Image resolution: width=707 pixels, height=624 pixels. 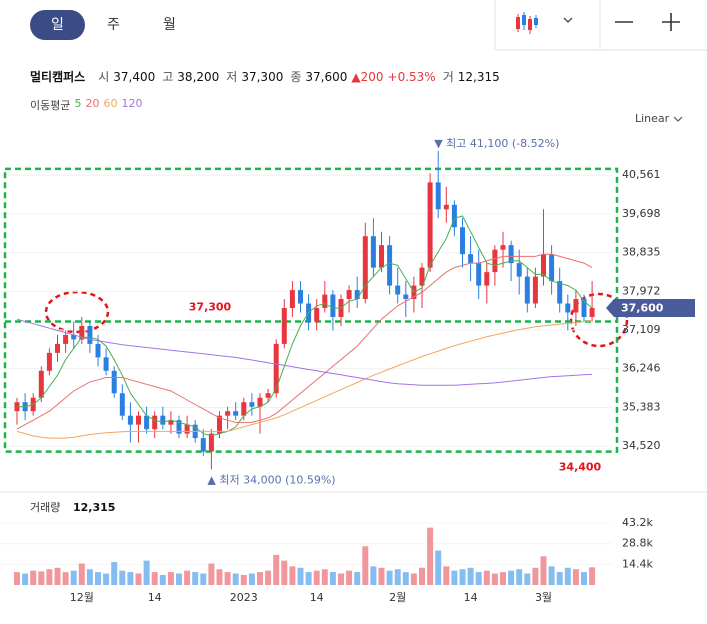 I want to click on period-tab: 일, so click(x=57, y=25).